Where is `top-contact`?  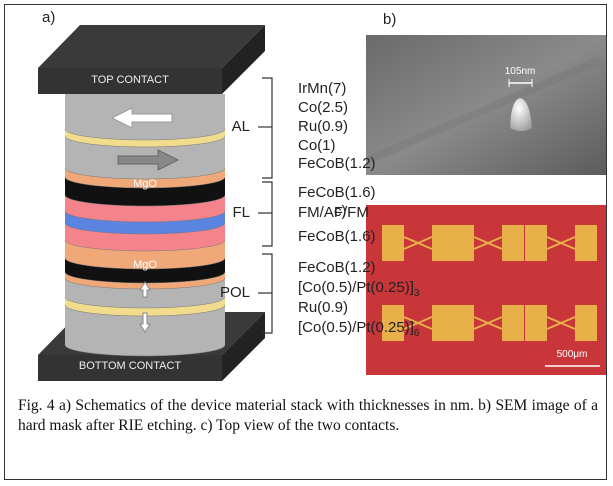 top-contact is located at coordinates (151, 59).